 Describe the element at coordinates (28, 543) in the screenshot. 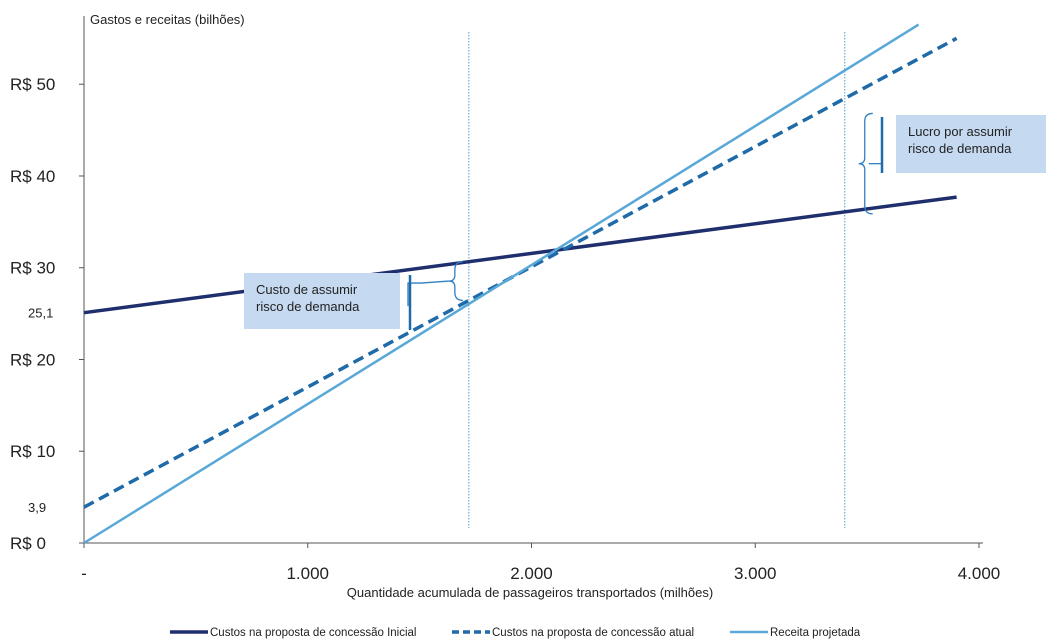

I see `y-tick-label: R$ 0` at that location.